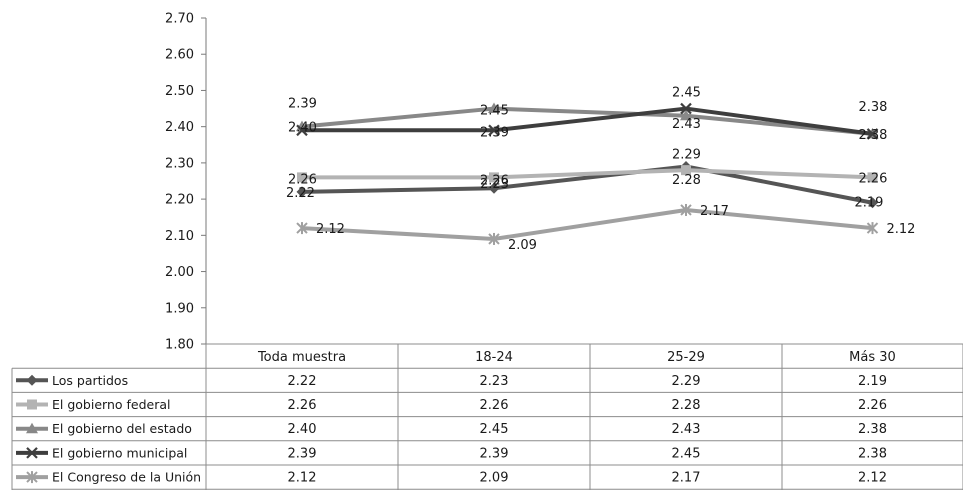 The width and height of the screenshot is (963, 490). I want to click on data-label: 2.17, so click(714, 211).